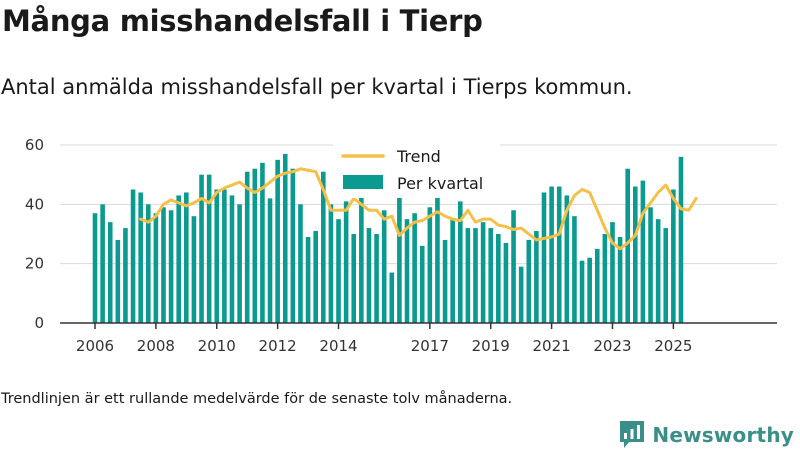 This screenshot has height=450, width=800. Describe the element at coordinates (491, 346) in the screenshot. I see `x-tick-label: 2019` at that location.